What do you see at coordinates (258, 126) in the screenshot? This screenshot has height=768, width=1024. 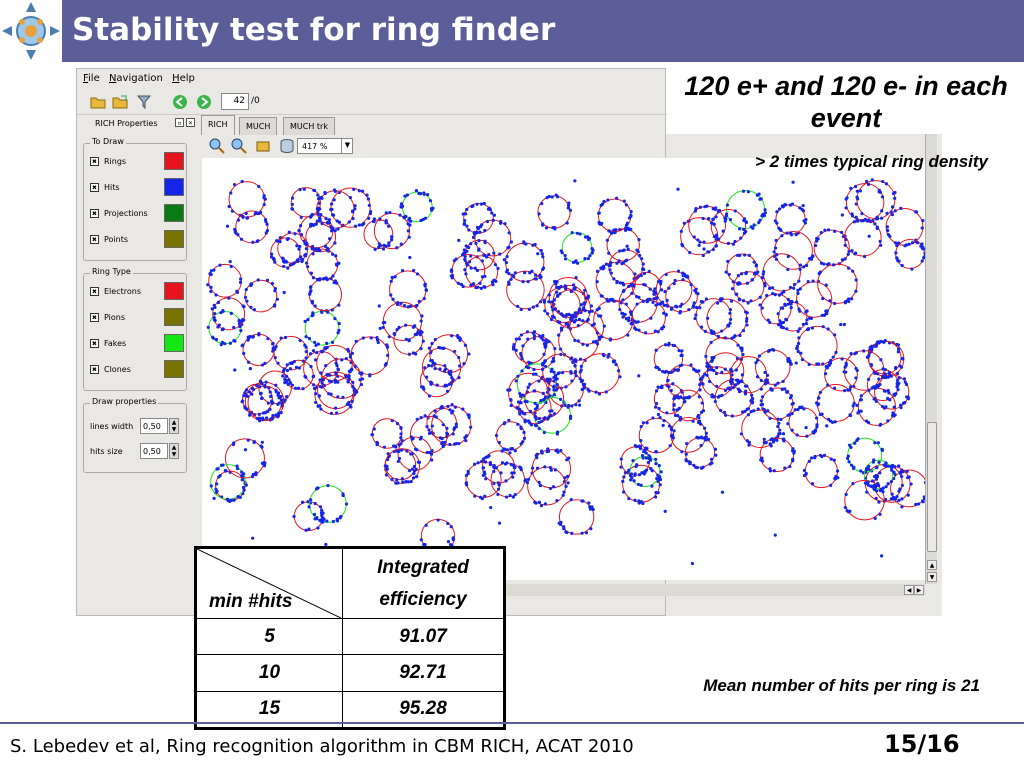 I see `tab-much: MUCH` at bounding box center [258, 126].